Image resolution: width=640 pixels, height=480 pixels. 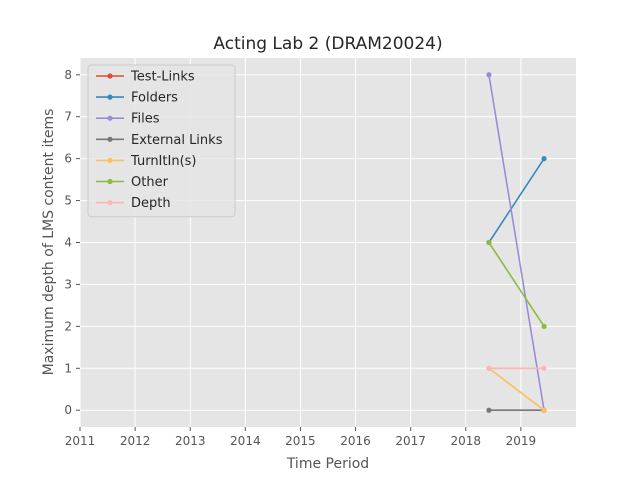 I want to click on x-tick-label: 2013, so click(x=190, y=441).